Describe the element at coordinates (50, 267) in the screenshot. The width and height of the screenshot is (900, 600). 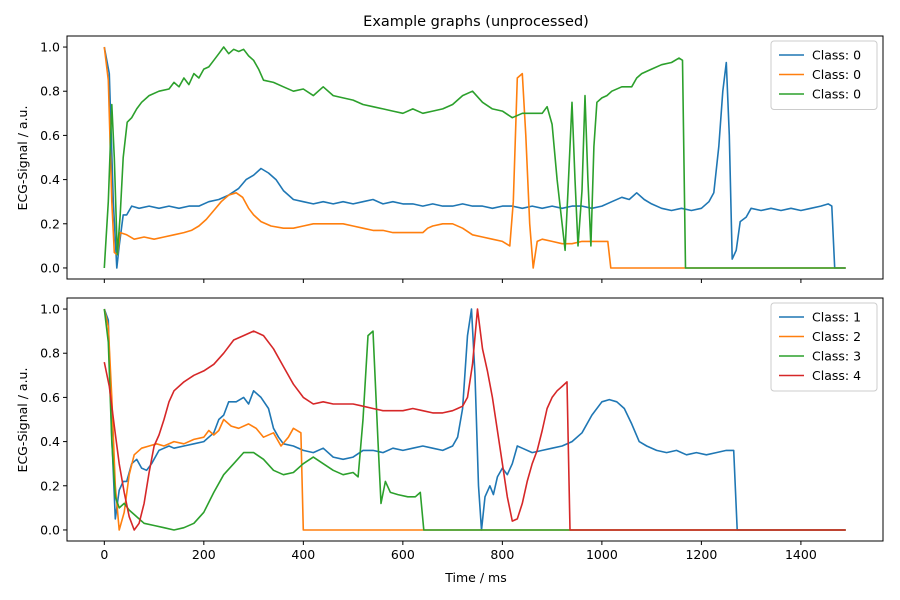
I see `top-y-tick-label: 0.0` at that location.